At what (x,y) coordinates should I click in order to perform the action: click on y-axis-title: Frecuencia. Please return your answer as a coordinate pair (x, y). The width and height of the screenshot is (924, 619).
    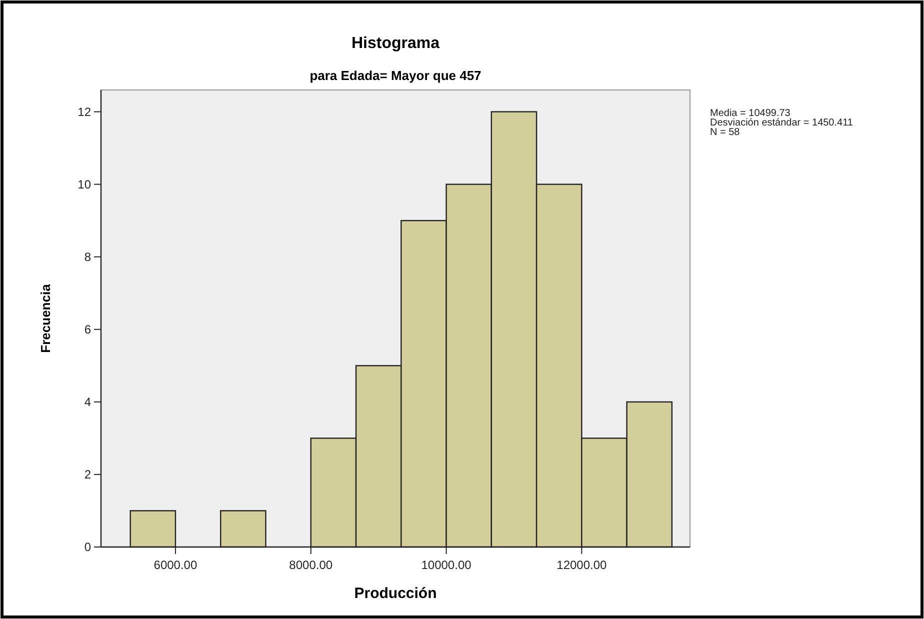
    Looking at the image, I should click on (45, 318).